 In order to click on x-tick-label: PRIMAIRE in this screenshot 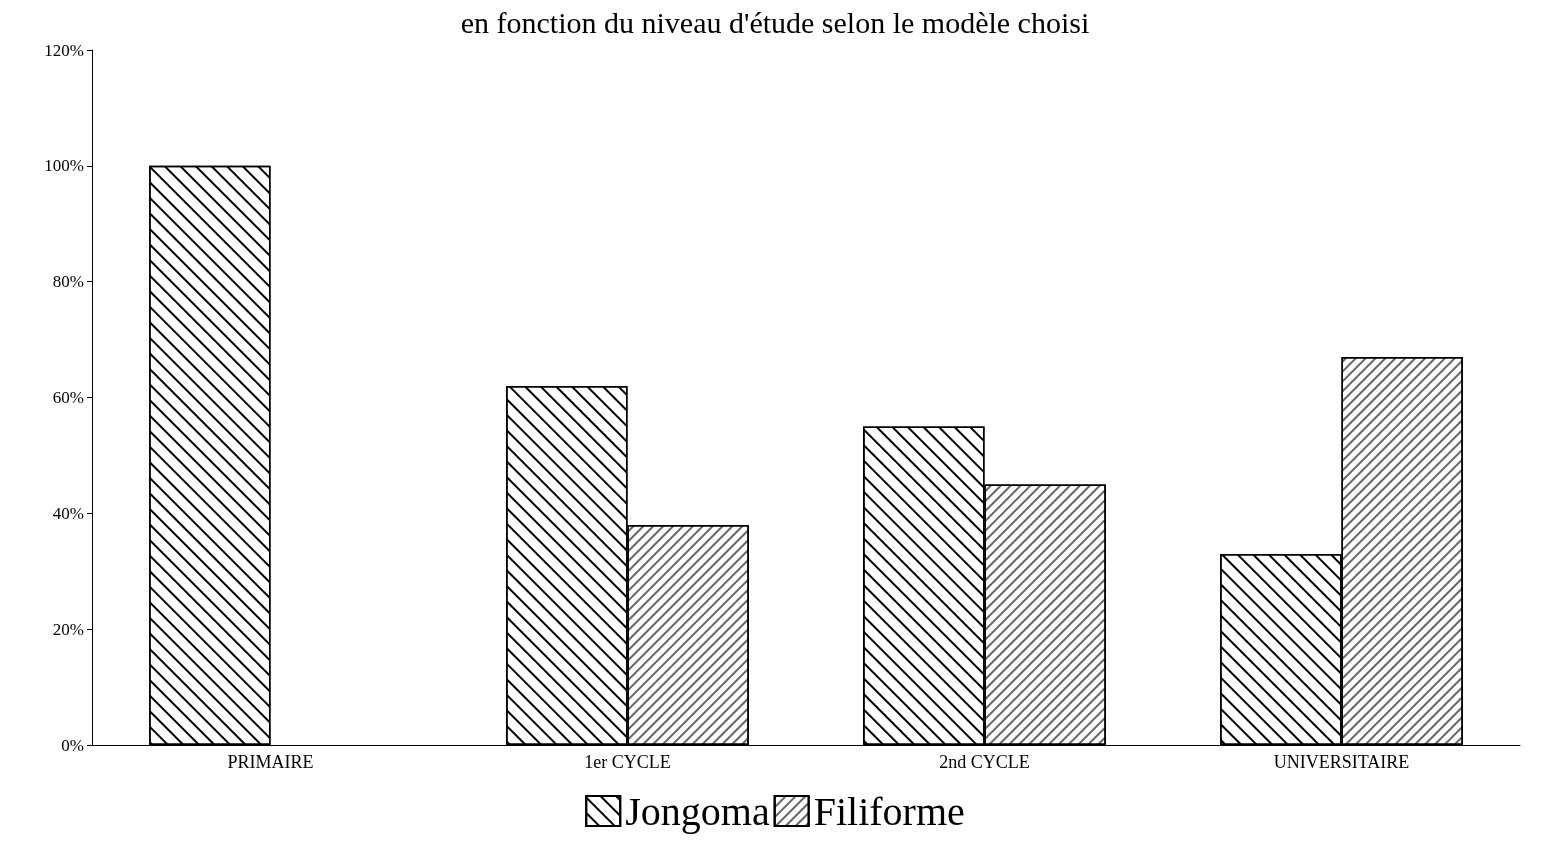, I will do `click(270, 762)`.